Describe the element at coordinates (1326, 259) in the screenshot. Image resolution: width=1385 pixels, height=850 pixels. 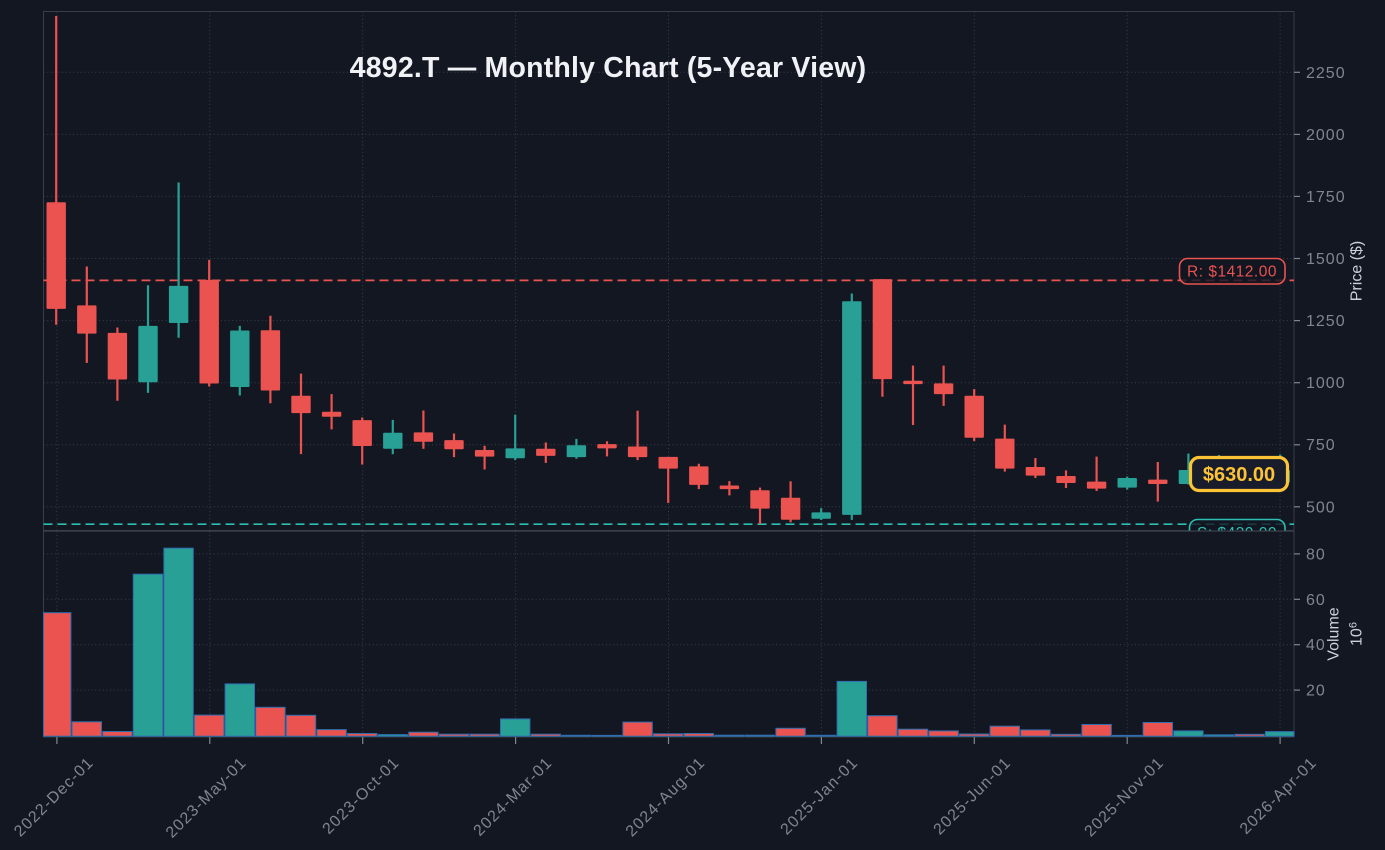
I see `svg-text: 1500` at that location.